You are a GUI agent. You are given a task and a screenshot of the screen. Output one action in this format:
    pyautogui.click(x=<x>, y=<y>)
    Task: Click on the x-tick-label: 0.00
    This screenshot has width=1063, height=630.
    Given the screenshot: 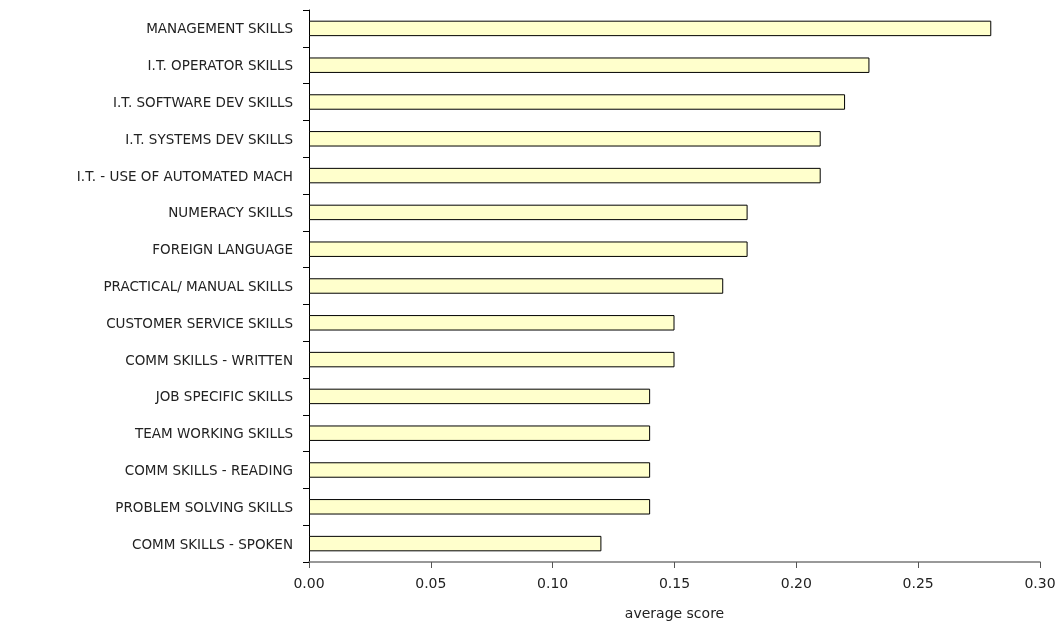 What is the action you would take?
    pyautogui.click(x=309, y=583)
    